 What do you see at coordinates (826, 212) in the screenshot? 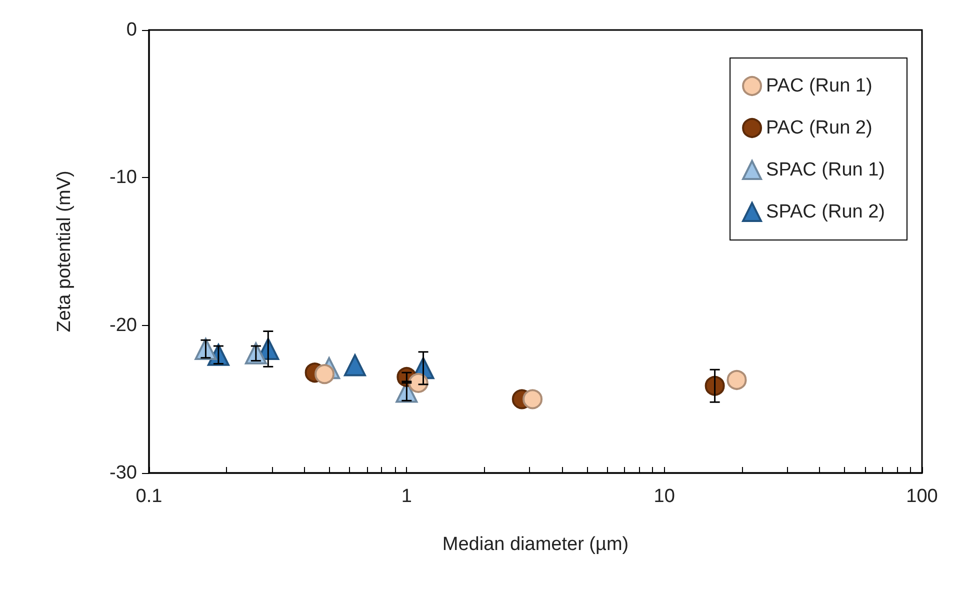
I see `legend-label: SPAC (Run 2)` at bounding box center [826, 212].